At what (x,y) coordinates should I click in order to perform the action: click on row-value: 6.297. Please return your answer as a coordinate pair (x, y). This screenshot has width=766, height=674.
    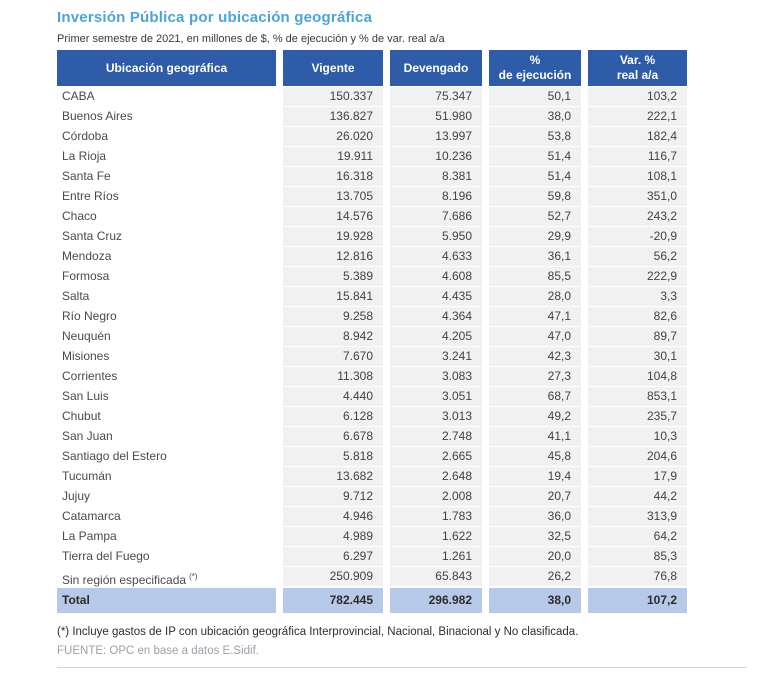
    Looking at the image, I should click on (333, 557).